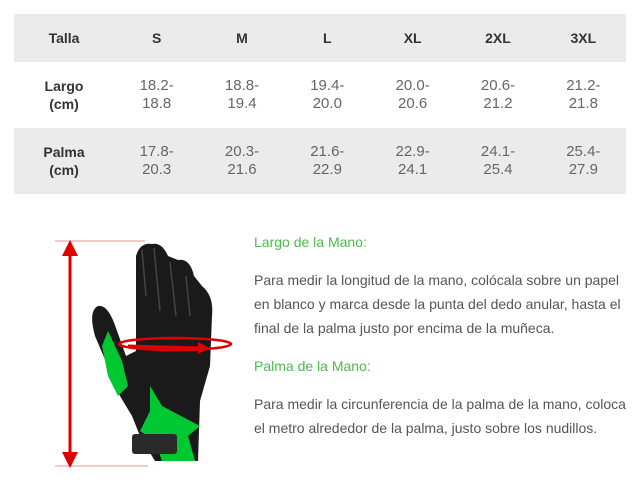  I want to click on value-line: 21.6-, so click(327, 151).